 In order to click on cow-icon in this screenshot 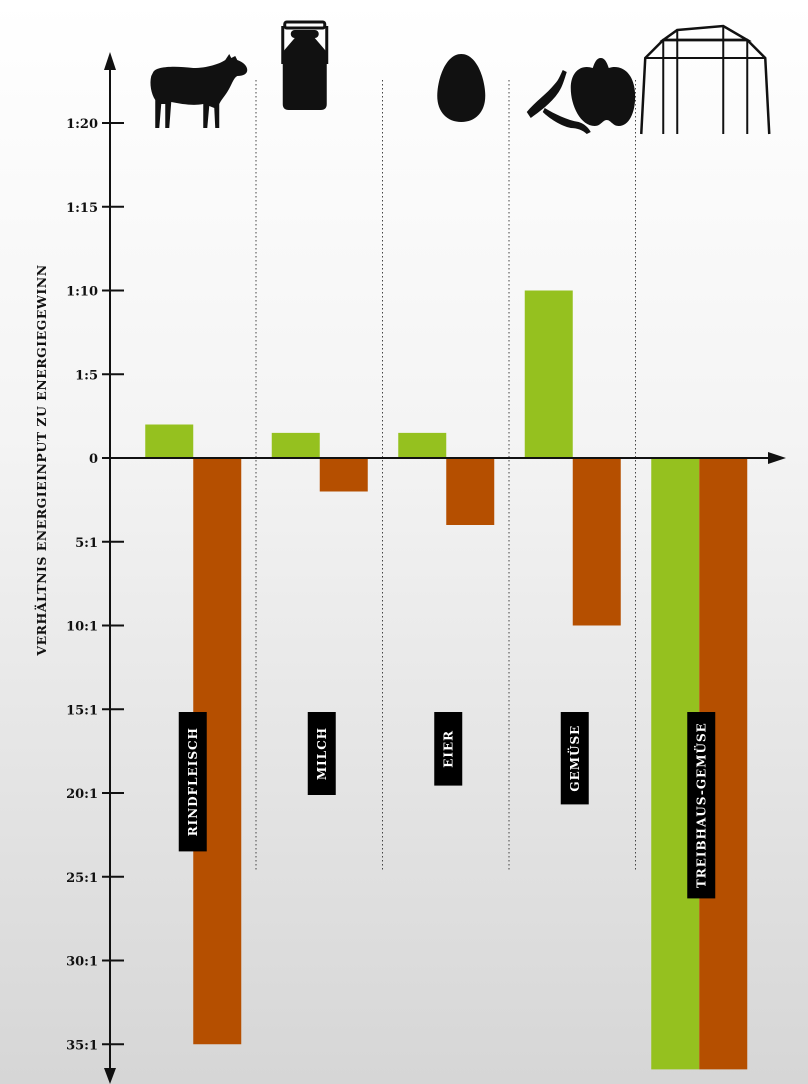, I will do `click(199, 91)`.